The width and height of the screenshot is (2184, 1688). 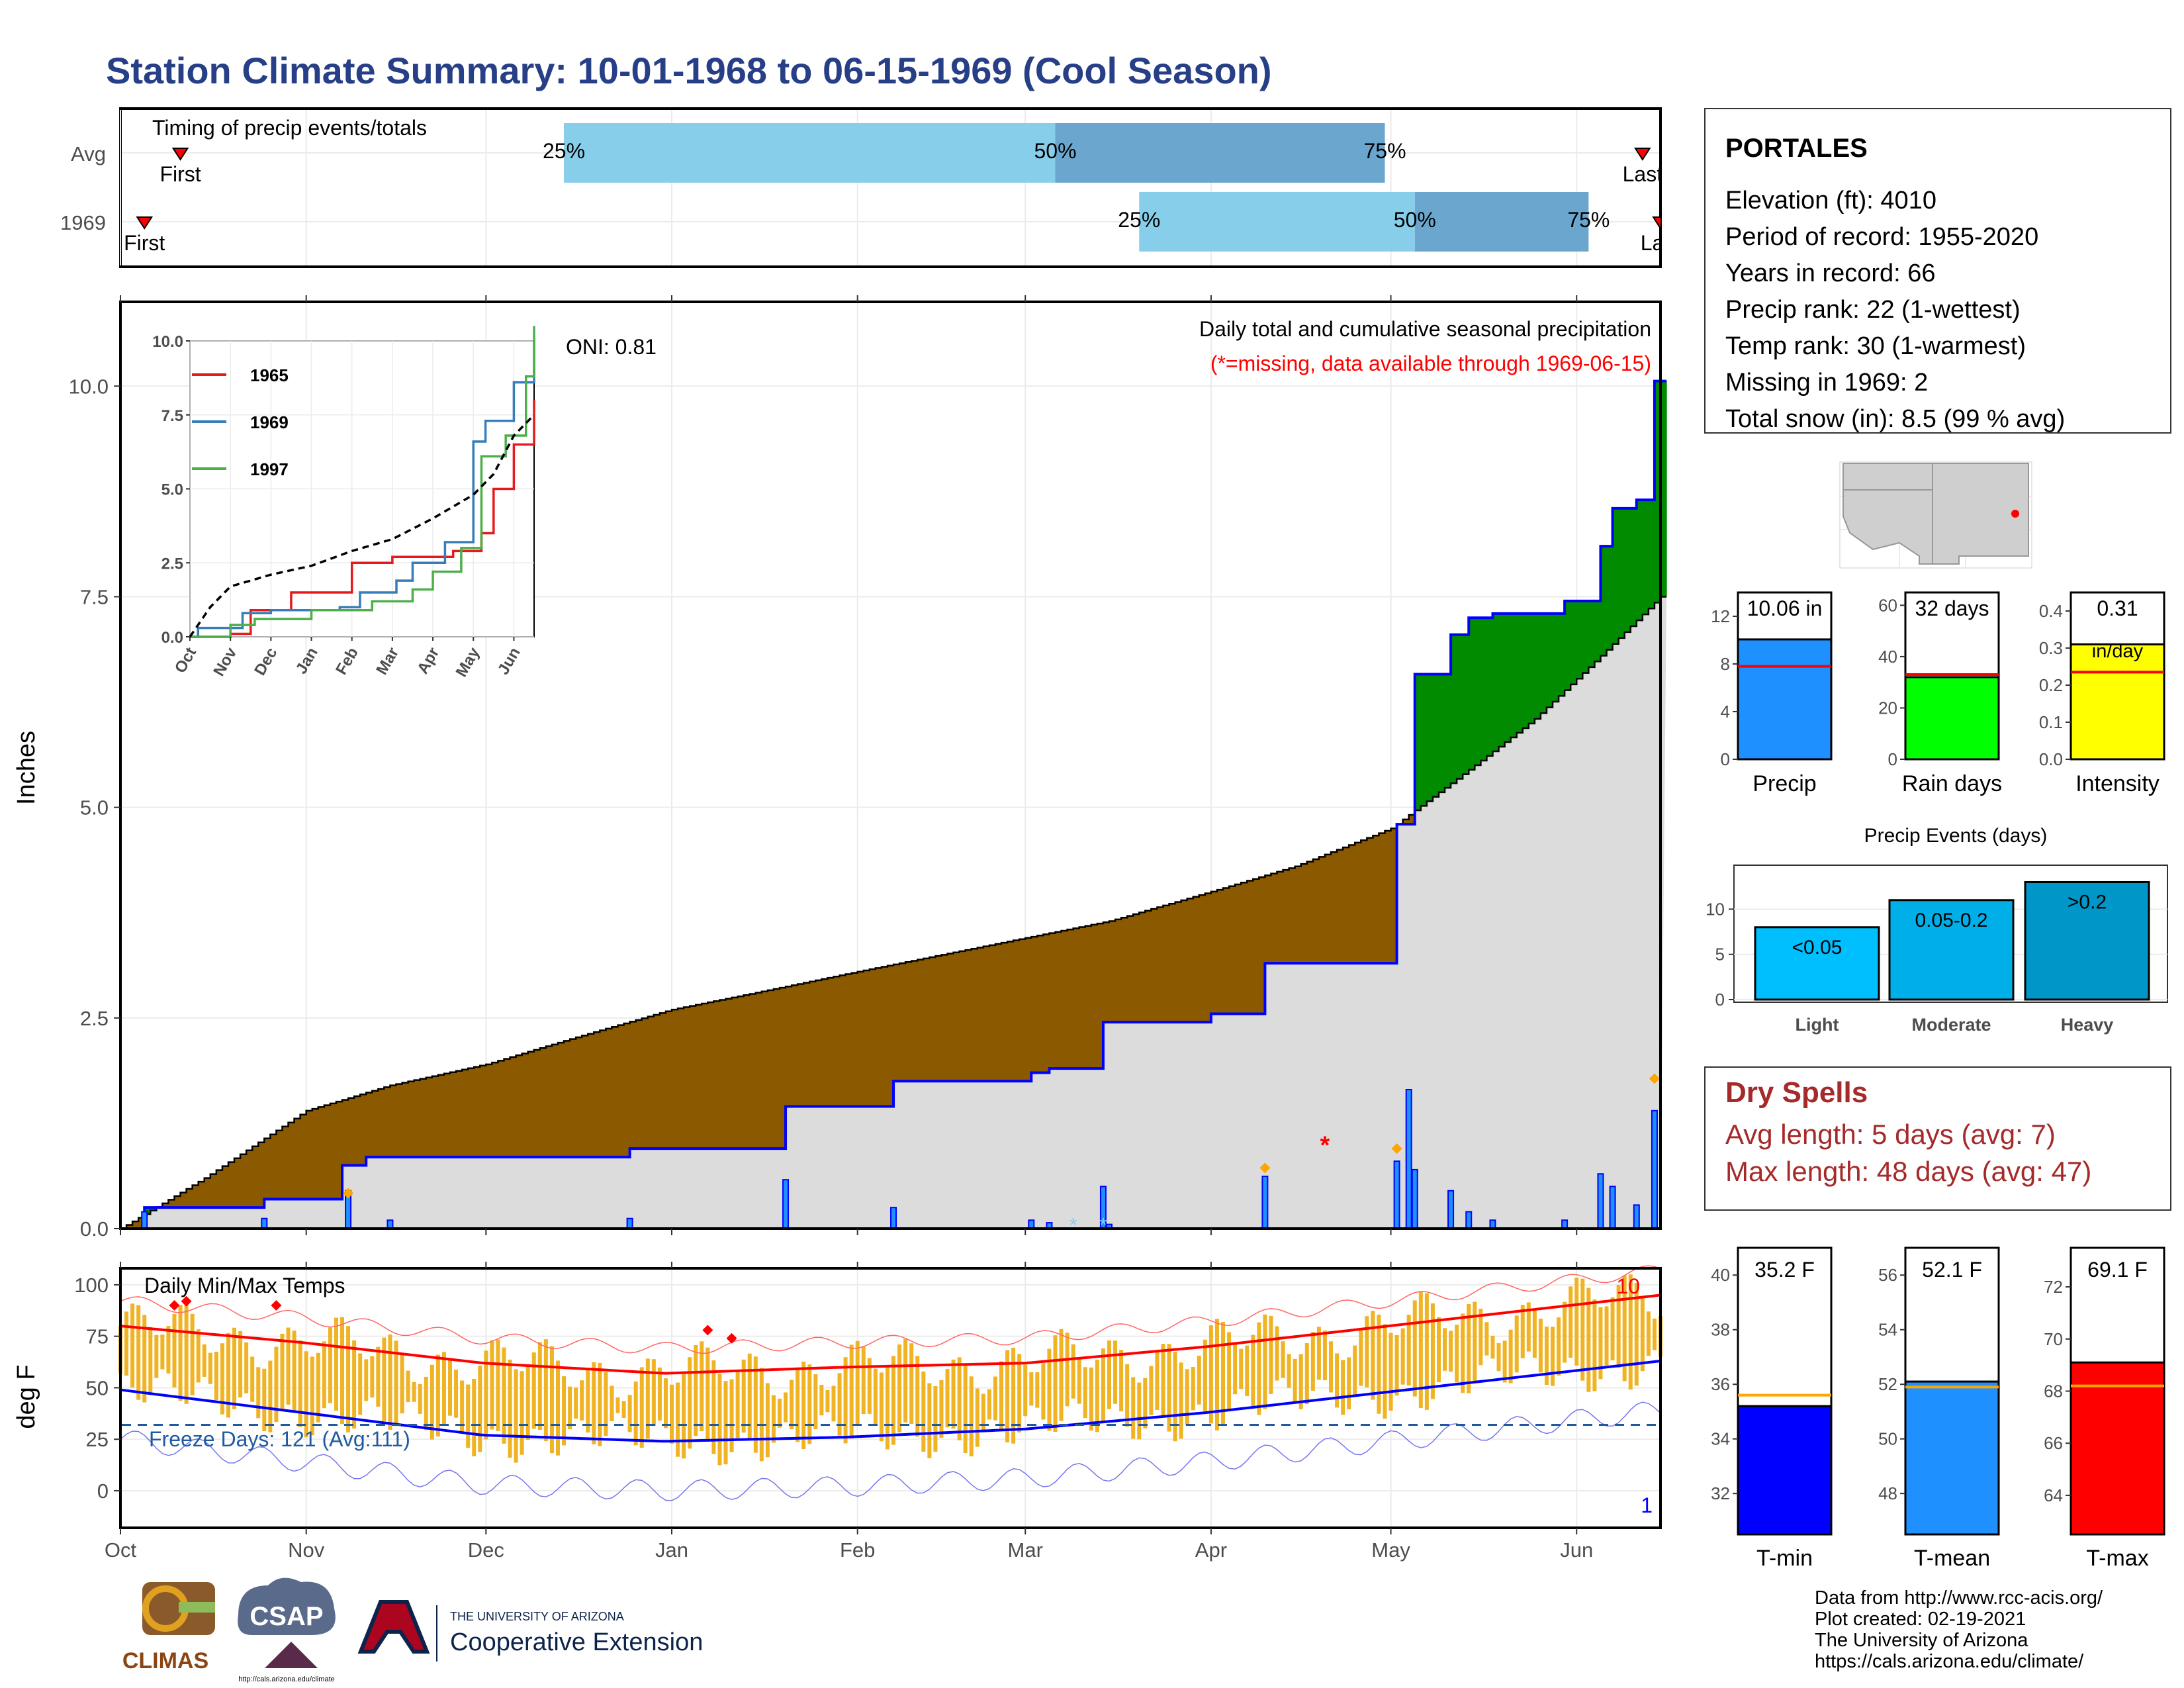 What do you see at coordinates (26, 1396) in the screenshot?
I see `temp-ylabel: deg F` at bounding box center [26, 1396].